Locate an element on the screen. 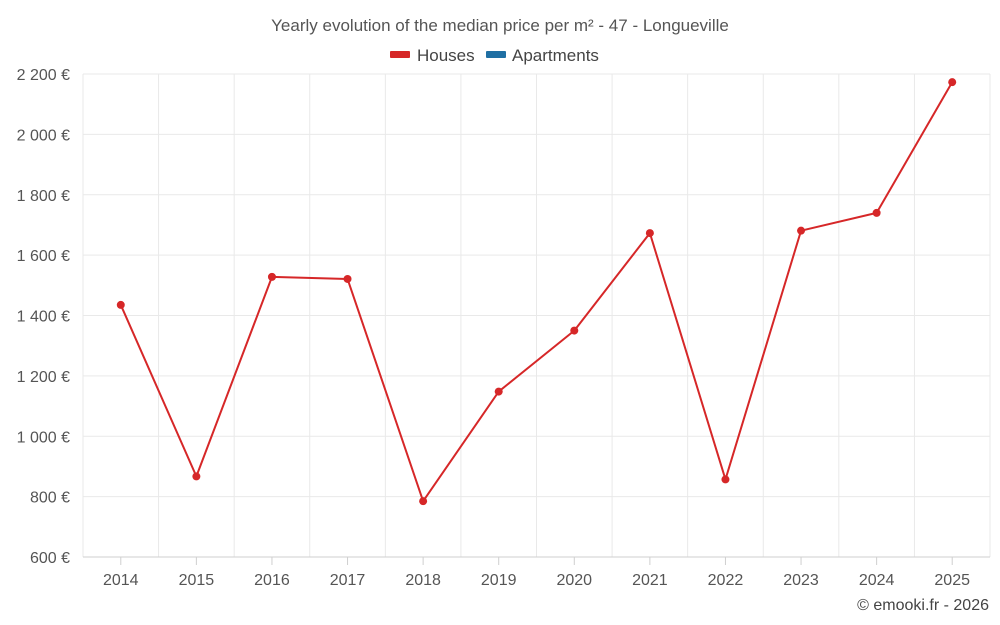  y-tick-label: 1 400 € is located at coordinates (43, 317).